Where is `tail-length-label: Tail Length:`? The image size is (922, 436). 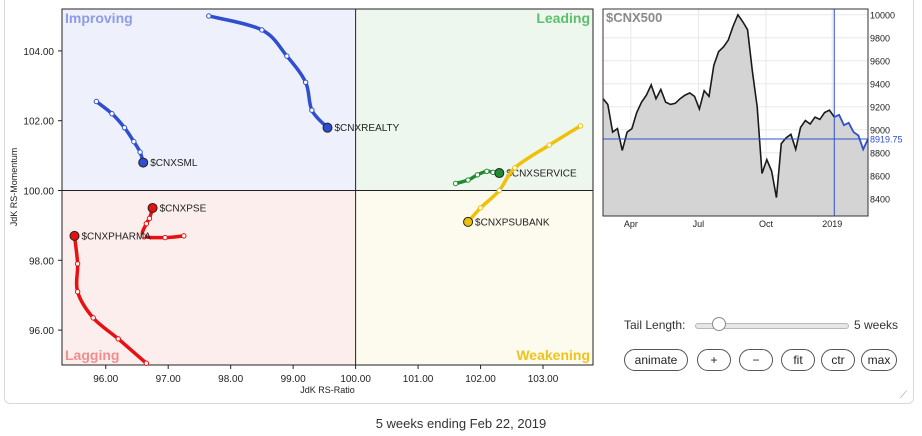
tail-length-label: Tail Length: is located at coordinates (655, 325).